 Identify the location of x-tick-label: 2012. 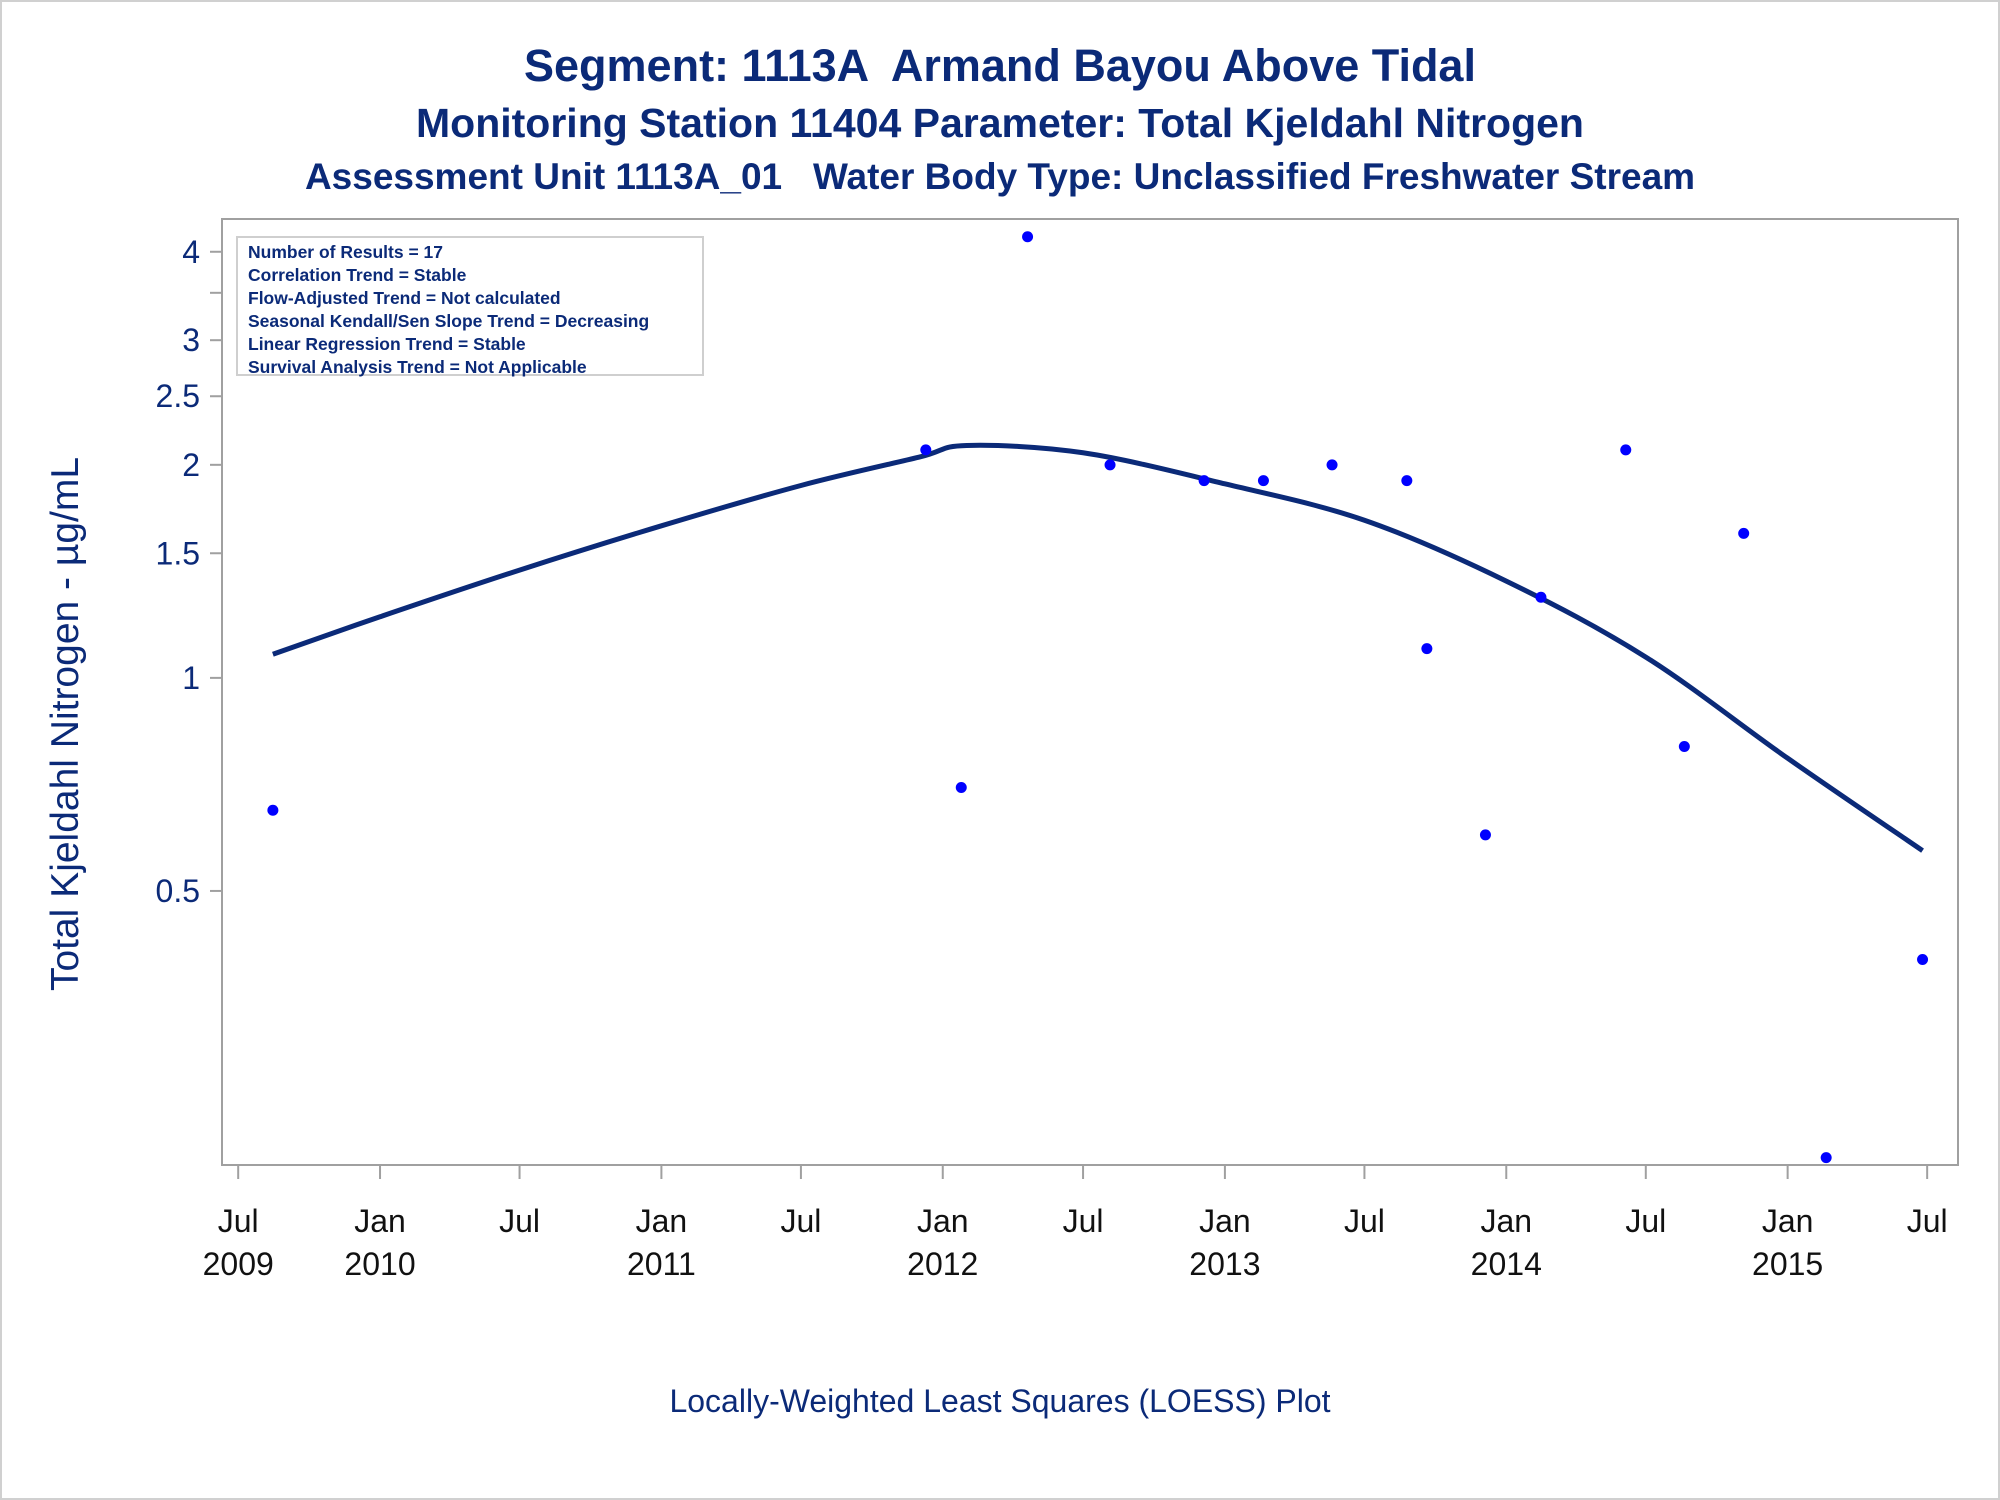
(942, 1264).